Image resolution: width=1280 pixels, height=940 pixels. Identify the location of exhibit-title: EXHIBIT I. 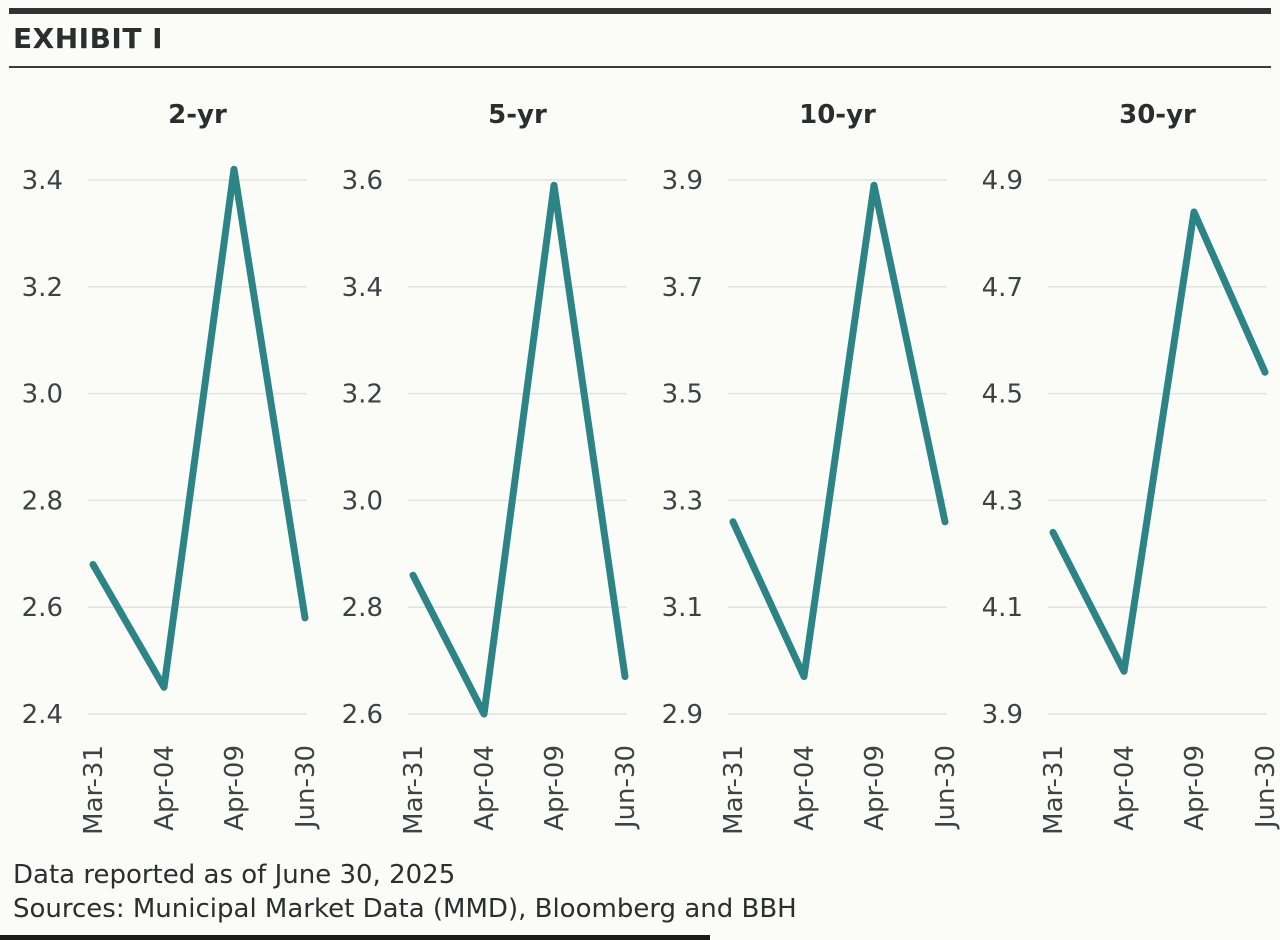
(88, 38).